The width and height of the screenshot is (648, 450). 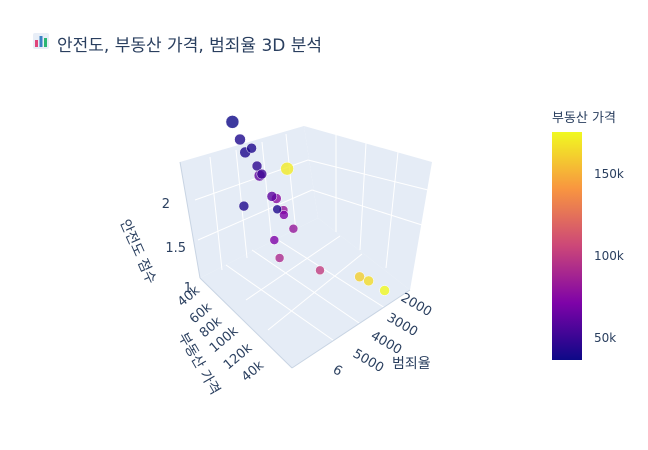 I want to click on colorbar-title: 부동산 가격, so click(x=584, y=118).